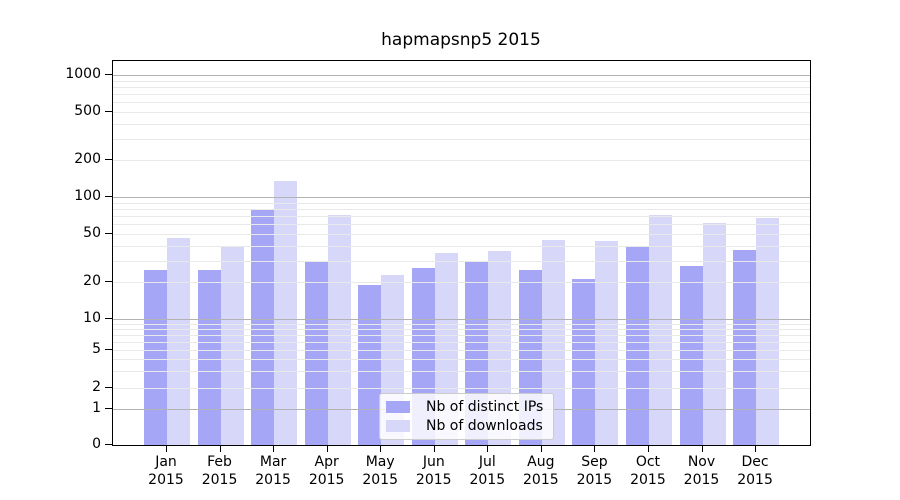 Image resolution: width=900 pixels, height=500 pixels. What do you see at coordinates (755, 471) in the screenshot?
I see `x-tick-label-dec: Dec 2015` at bounding box center [755, 471].